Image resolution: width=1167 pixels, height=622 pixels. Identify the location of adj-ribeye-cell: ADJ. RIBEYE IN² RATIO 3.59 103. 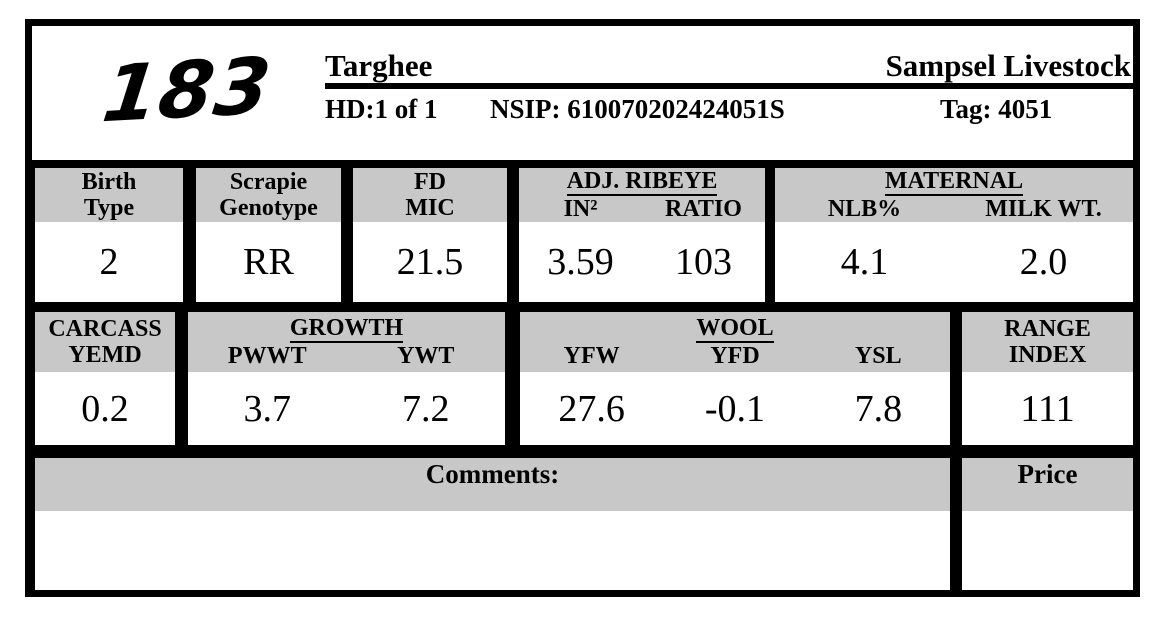
(642, 235).